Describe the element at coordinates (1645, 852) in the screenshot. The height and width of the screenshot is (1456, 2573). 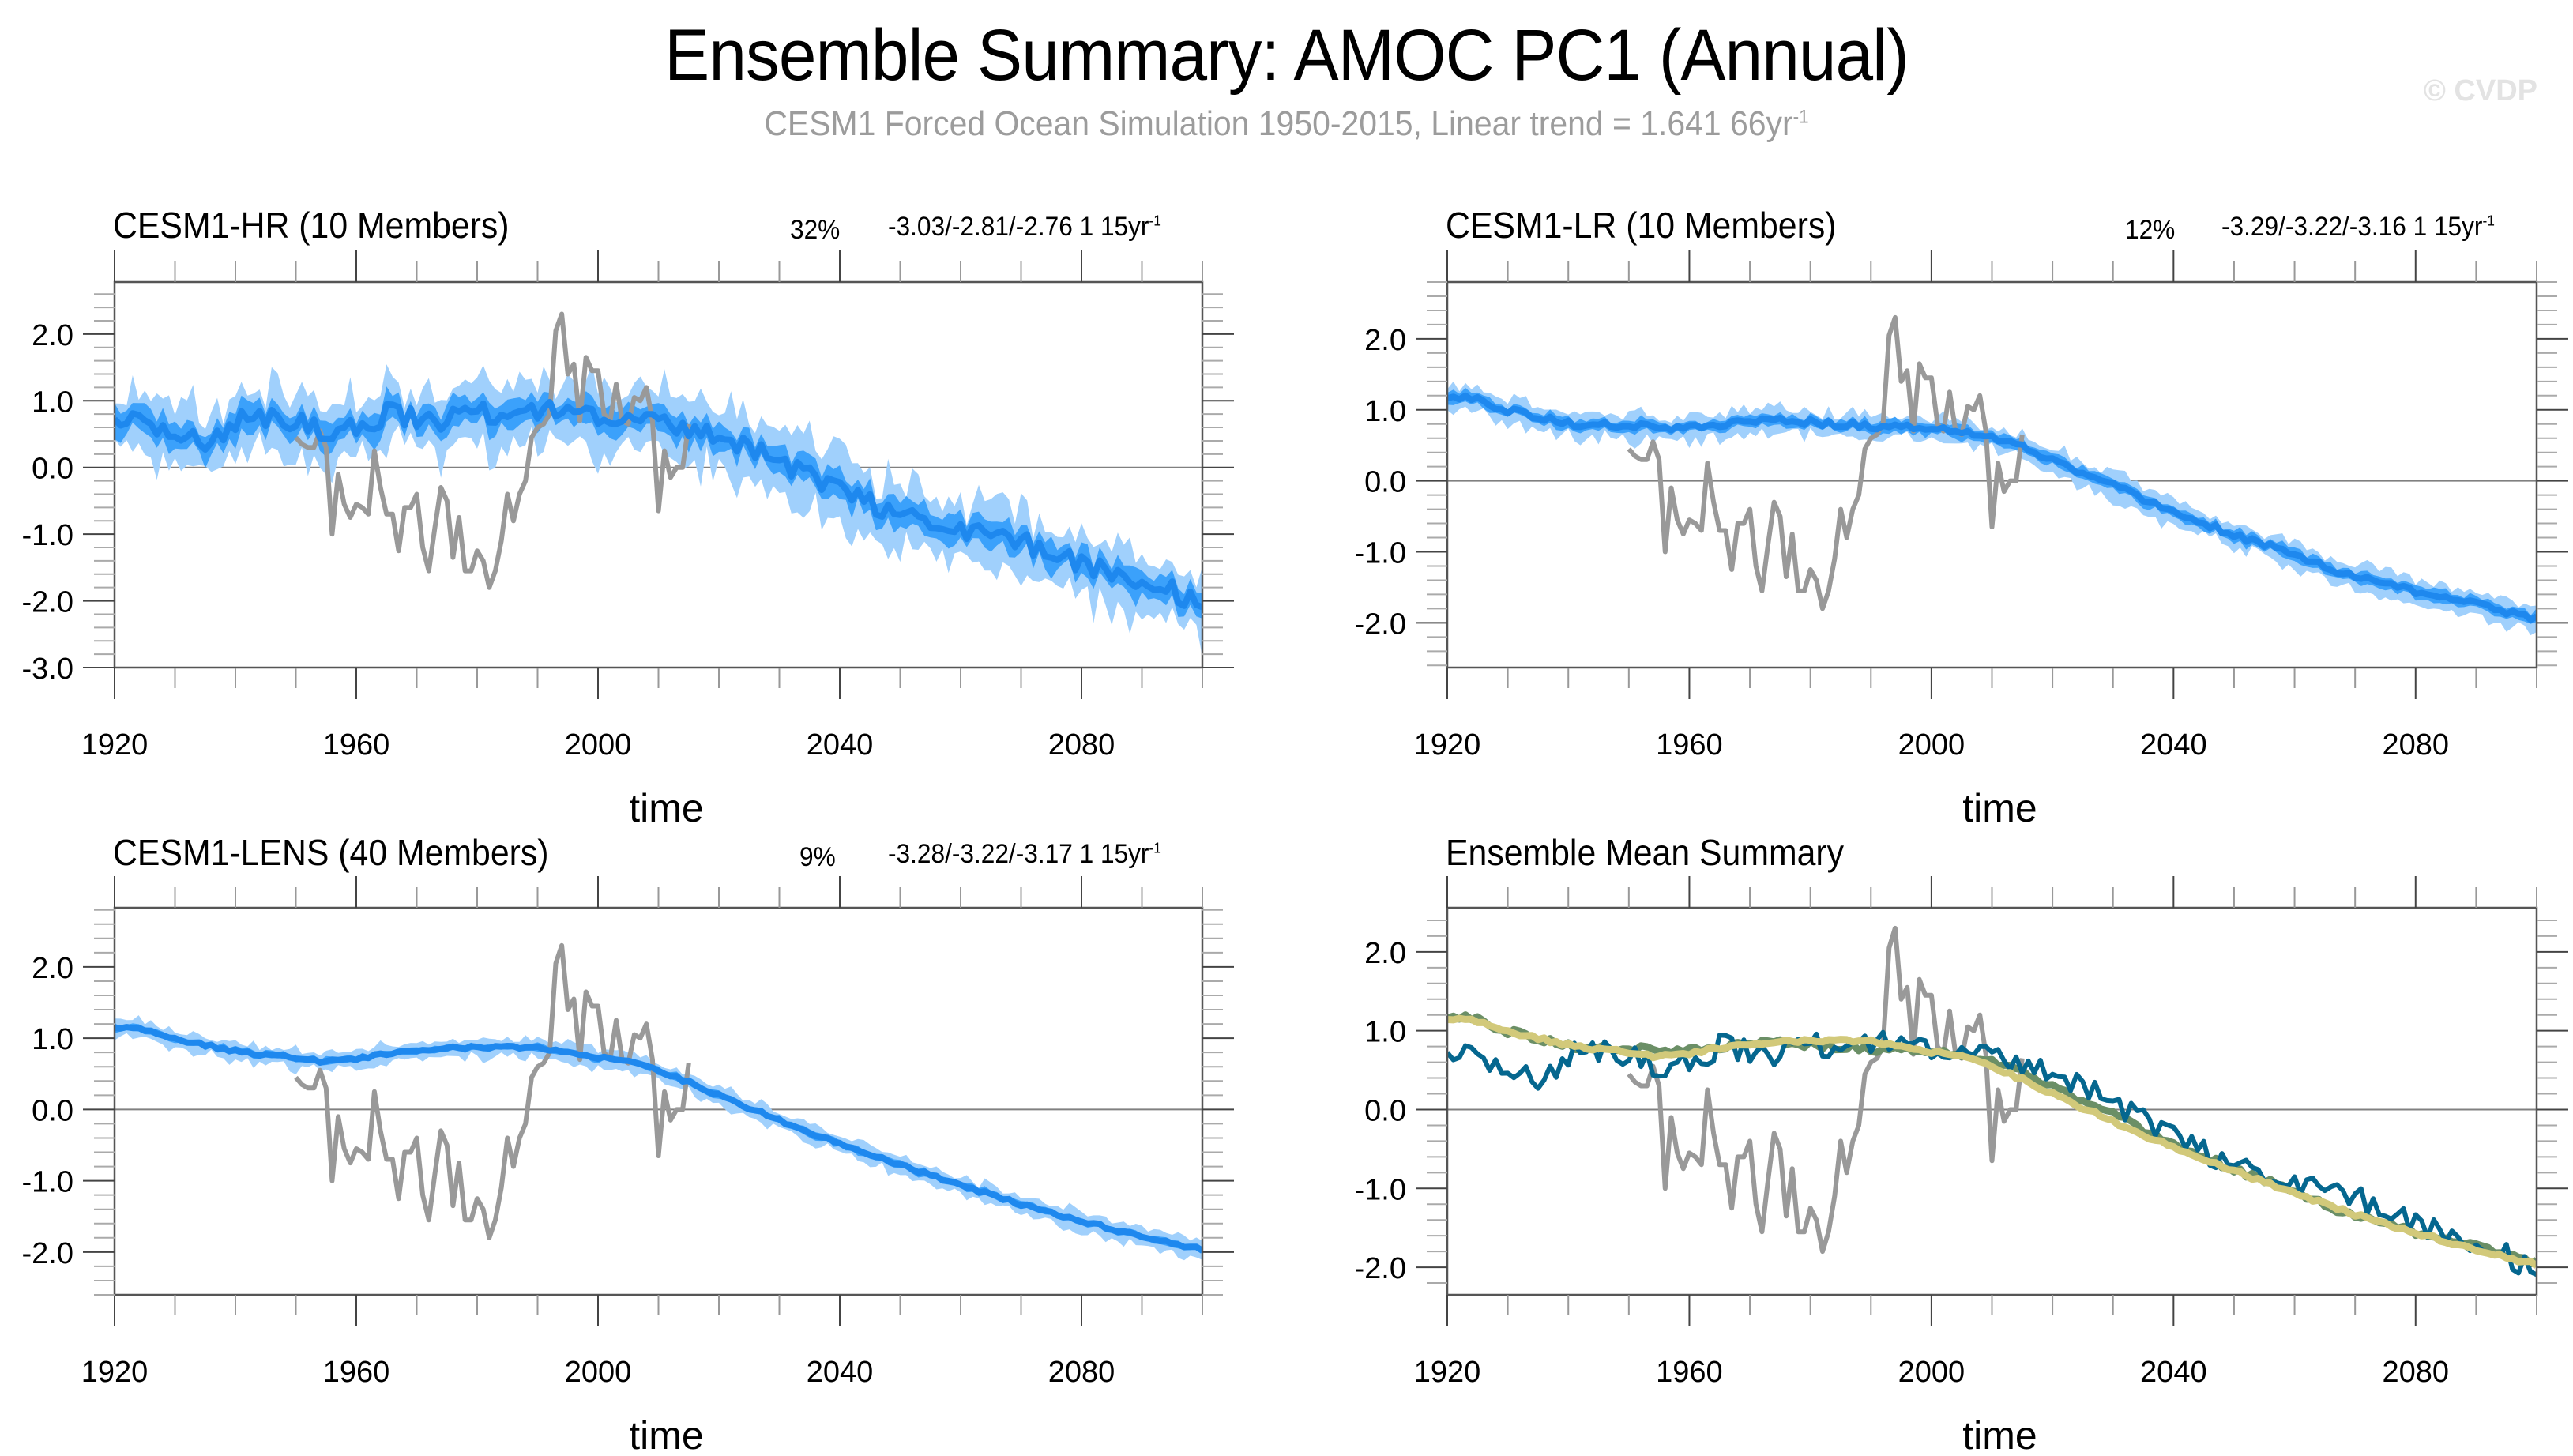
I see `panel-title-summary: Ensemble Mean Summary` at that location.